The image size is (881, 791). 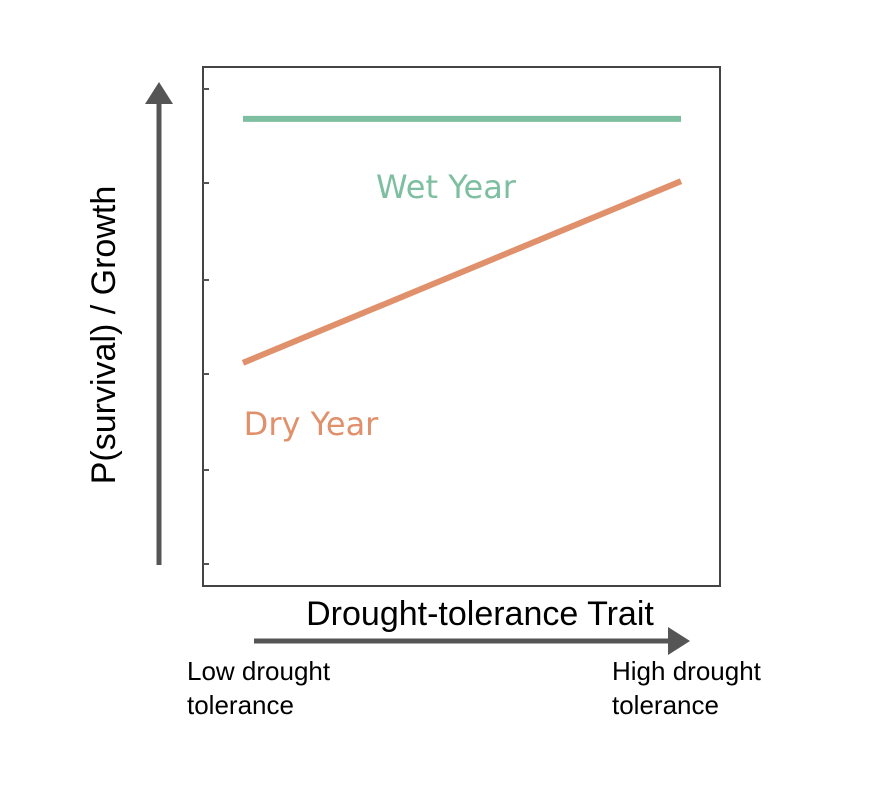 What do you see at coordinates (262, 688) in the screenshot?
I see `x-axis-low-label: Low drought tolerance` at bounding box center [262, 688].